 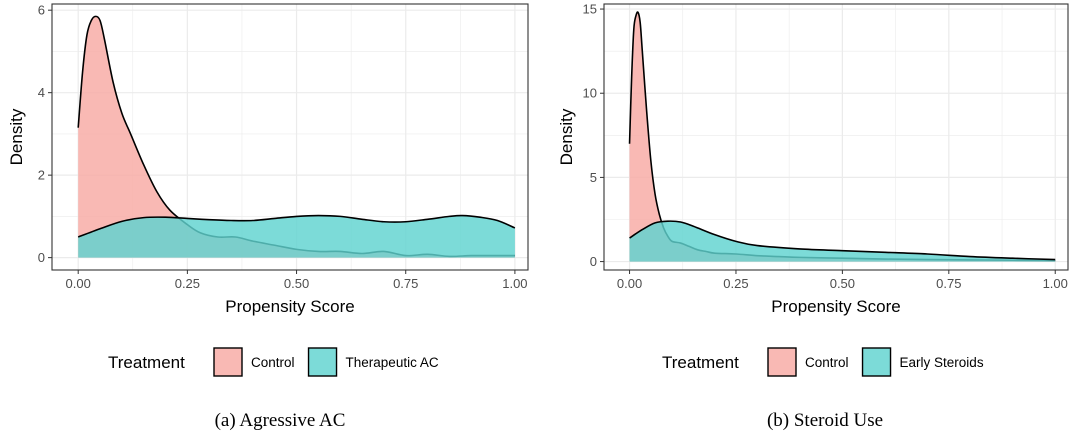 I want to click on y-tick-label: 10, so click(x=590, y=93).